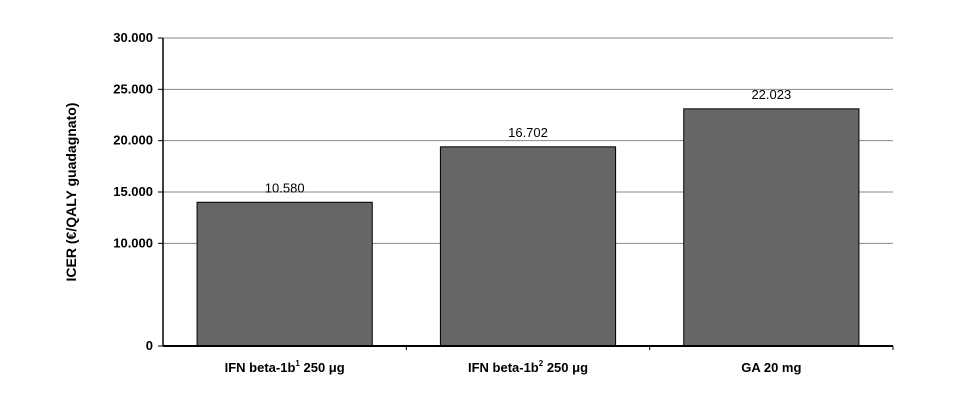 This screenshot has width=975, height=404. I want to click on y-tick-label: 20.000, so click(133, 140).